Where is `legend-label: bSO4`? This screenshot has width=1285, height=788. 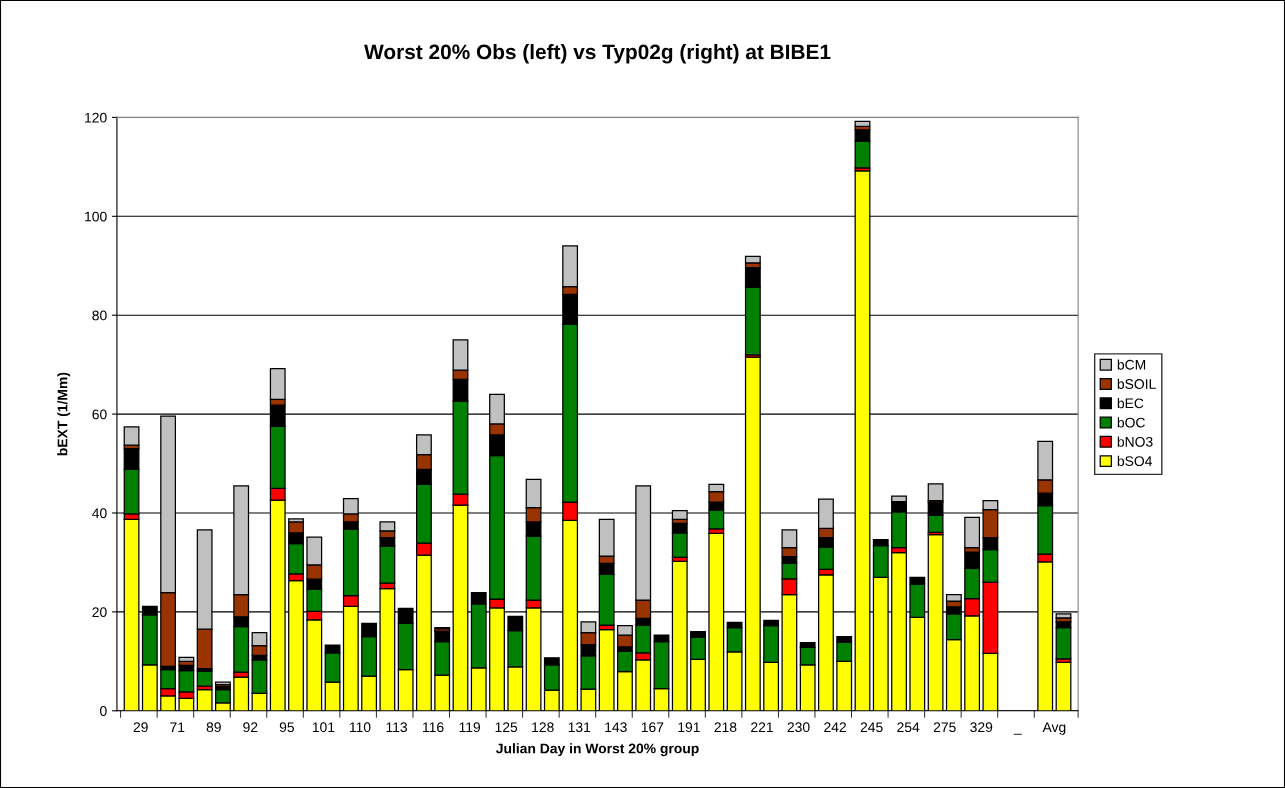 legend-label: bSO4 is located at coordinates (1134, 461).